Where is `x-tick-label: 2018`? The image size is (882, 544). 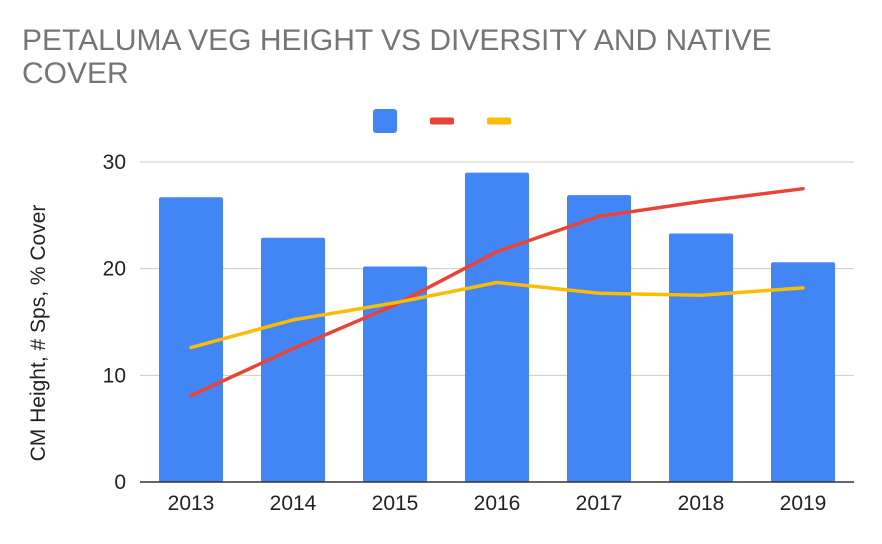 x-tick-label: 2018 is located at coordinates (701, 503).